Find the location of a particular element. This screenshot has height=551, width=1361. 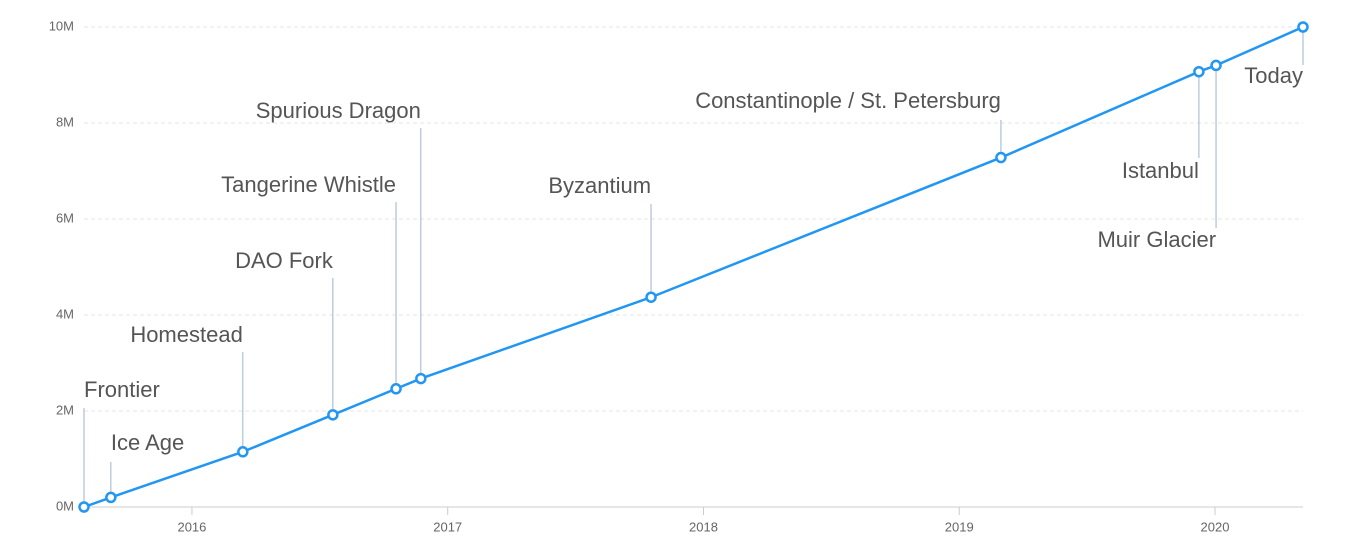

x-tick-label: 2017 is located at coordinates (447, 526).